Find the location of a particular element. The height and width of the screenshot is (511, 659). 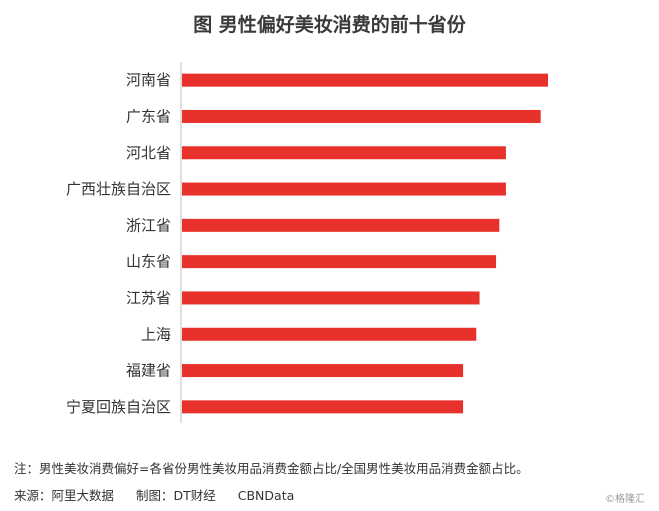

category-label: 宁夏回族自治区 is located at coordinates (118, 407).